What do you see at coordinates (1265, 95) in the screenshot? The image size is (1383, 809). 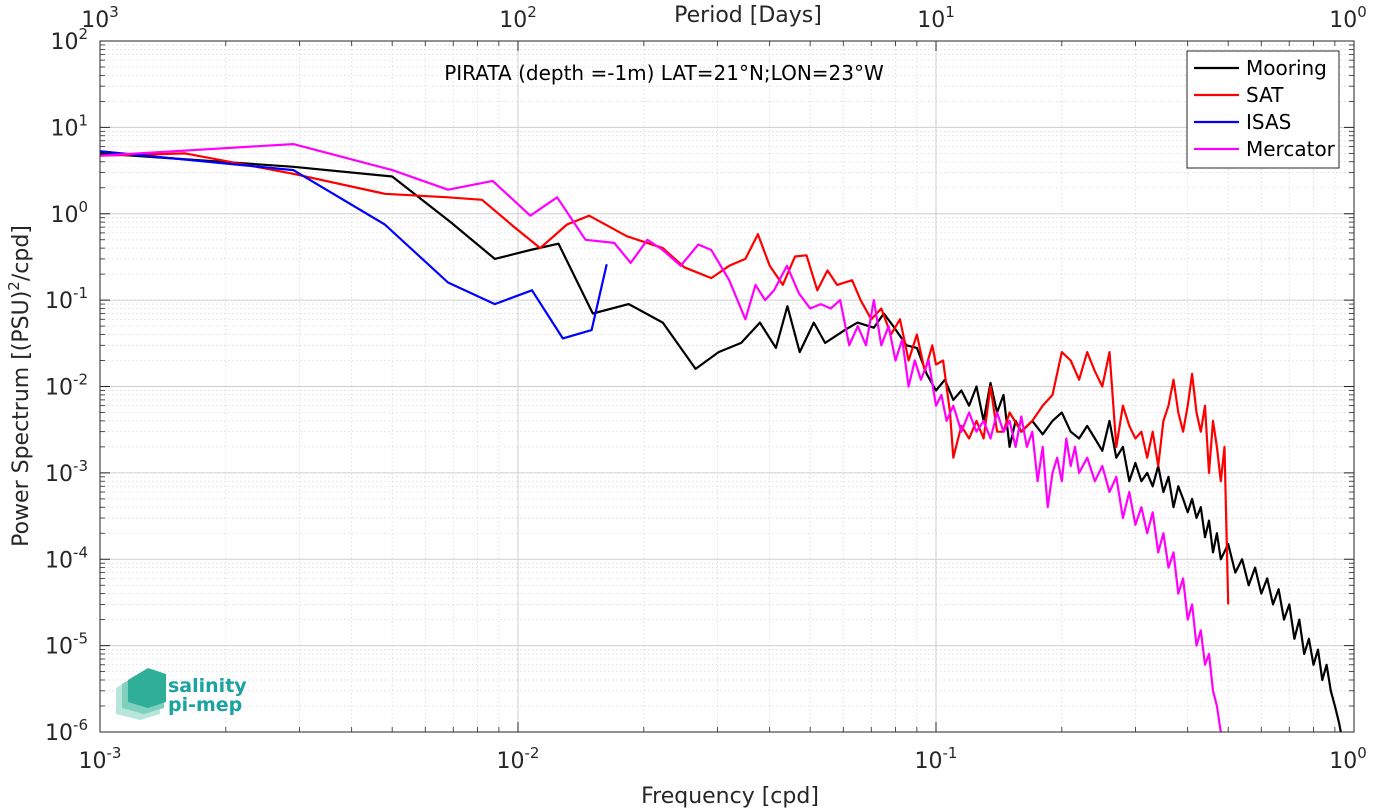 I see `legend-label-sat: SAT` at bounding box center [1265, 95].